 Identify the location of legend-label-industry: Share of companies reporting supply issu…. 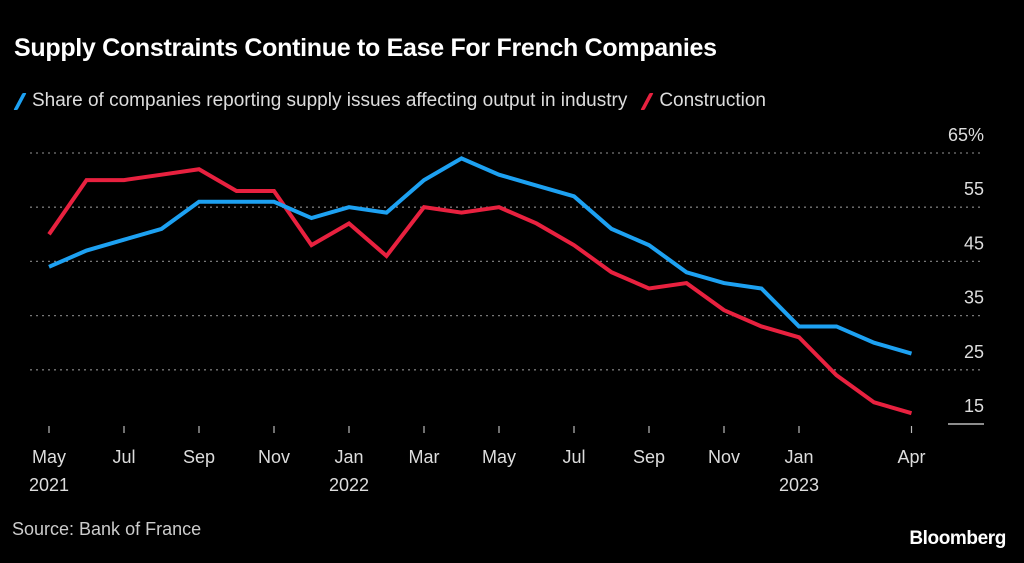
(330, 100).